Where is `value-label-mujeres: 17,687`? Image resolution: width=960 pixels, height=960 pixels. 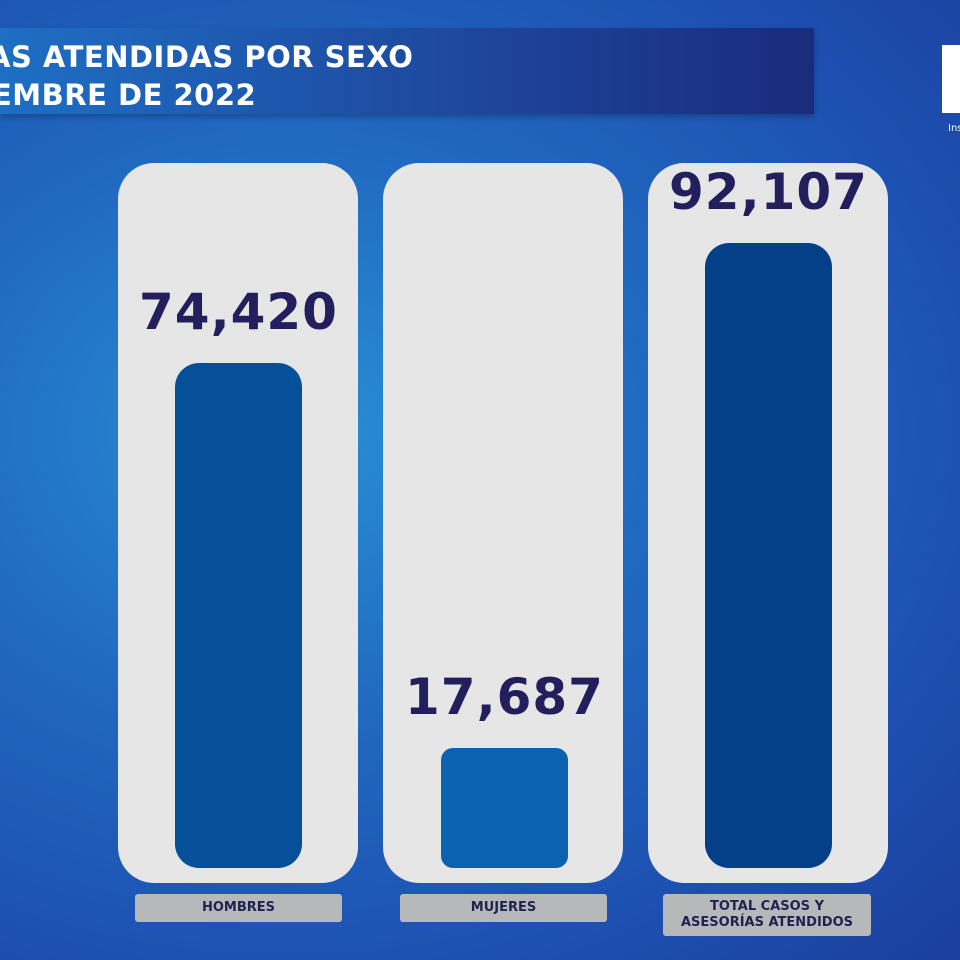
value-label-mujeres: 17,687 is located at coordinates (504, 696).